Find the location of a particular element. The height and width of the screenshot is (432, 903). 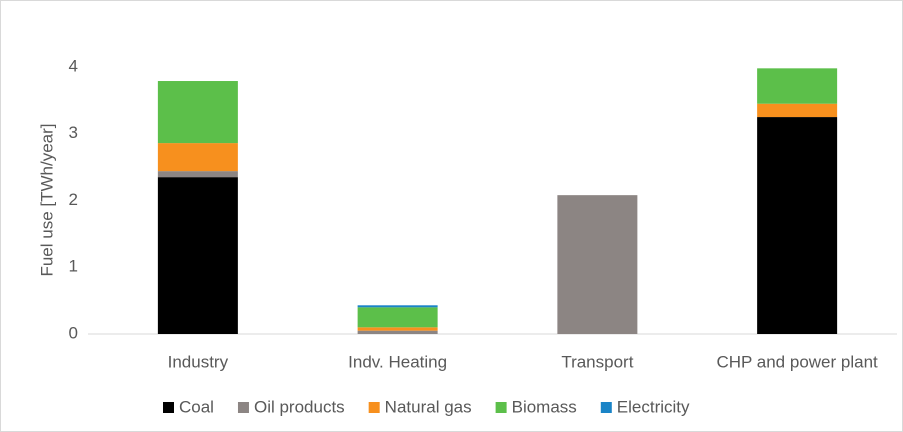

y-axis-label: Fuel use [TWh/year] is located at coordinates (46, 199).